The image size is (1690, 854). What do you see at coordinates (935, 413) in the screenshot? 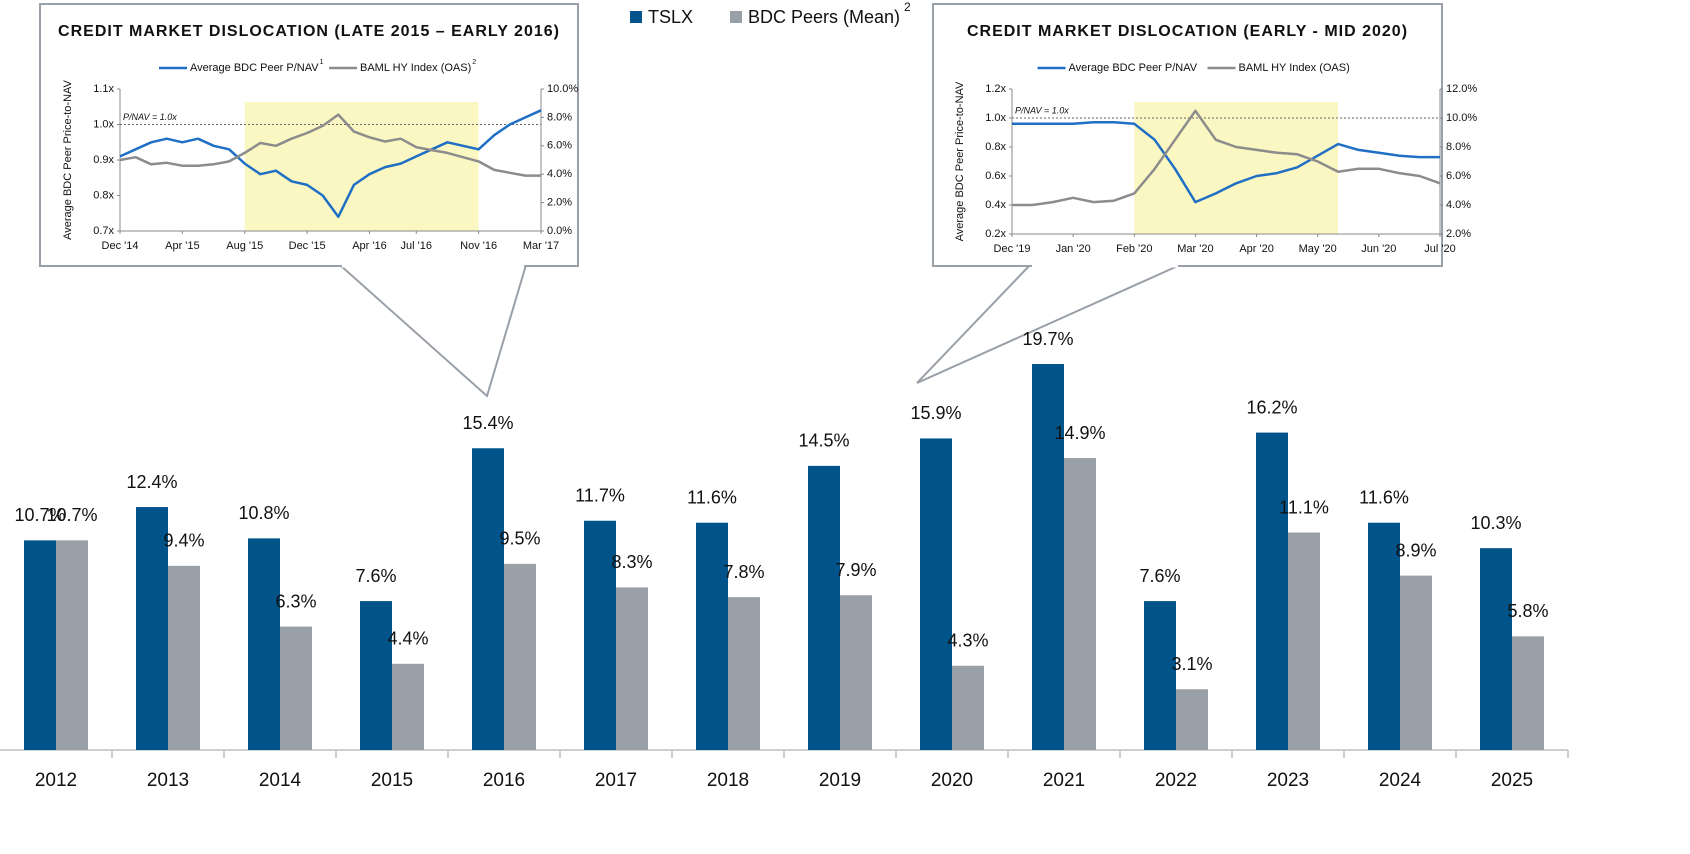
I see `data-label: 15.9%` at bounding box center [935, 413].